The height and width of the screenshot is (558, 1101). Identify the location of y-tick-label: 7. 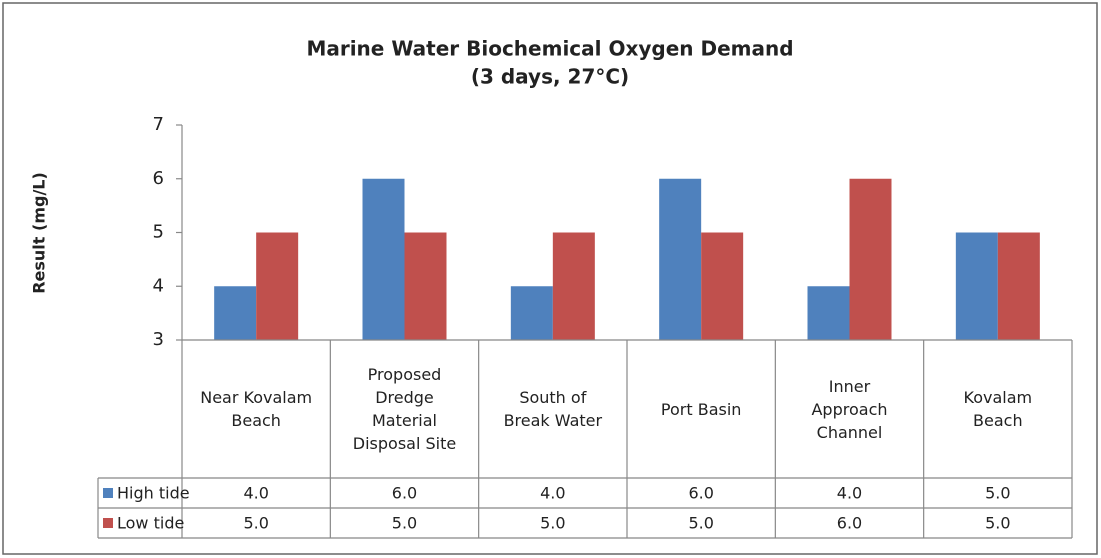
(158, 124).